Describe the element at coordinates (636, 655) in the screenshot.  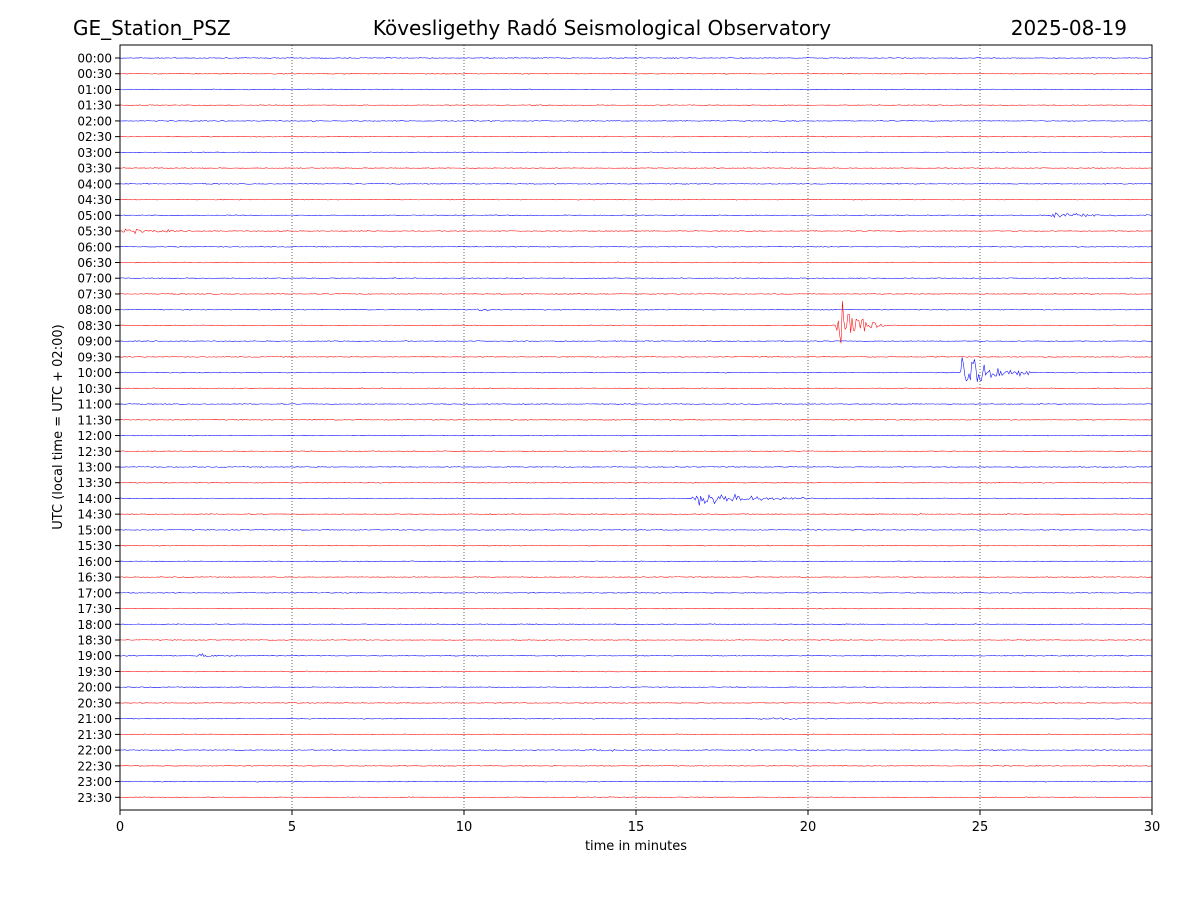
I see `trace-1900` at that location.